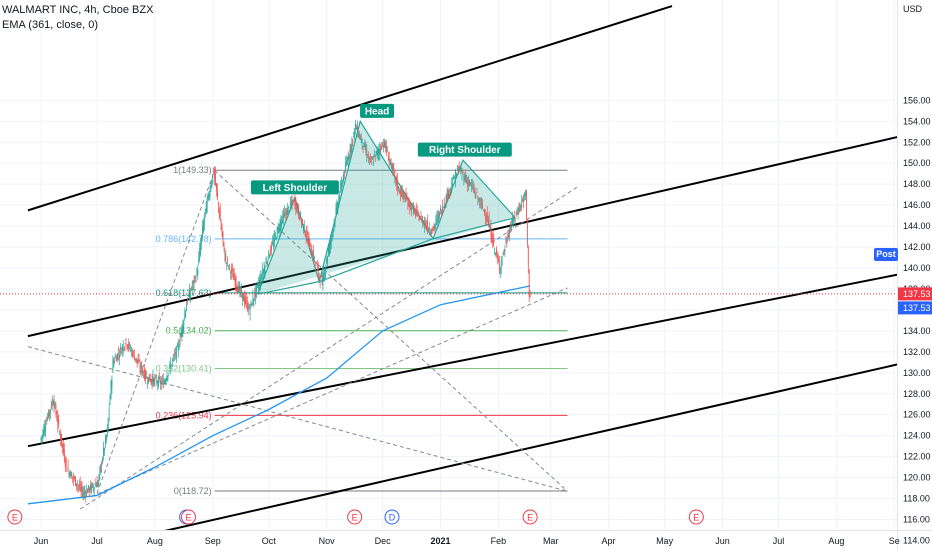  I want to click on fib-level-label: 0.618(137.63), so click(184, 293).